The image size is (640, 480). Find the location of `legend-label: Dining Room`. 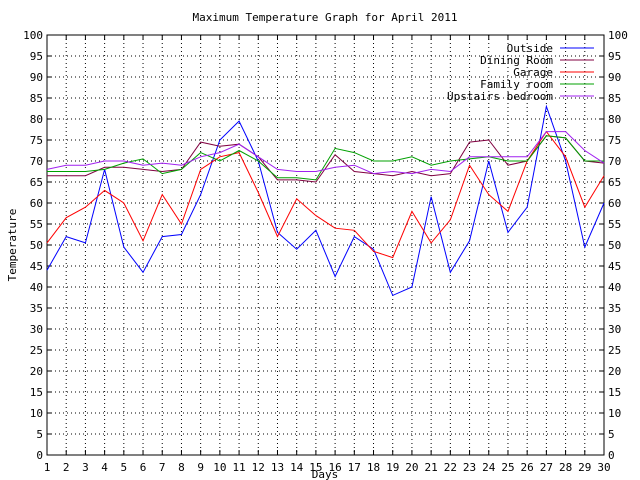

legend-label: Dining Room is located at coordinates (516, 60).